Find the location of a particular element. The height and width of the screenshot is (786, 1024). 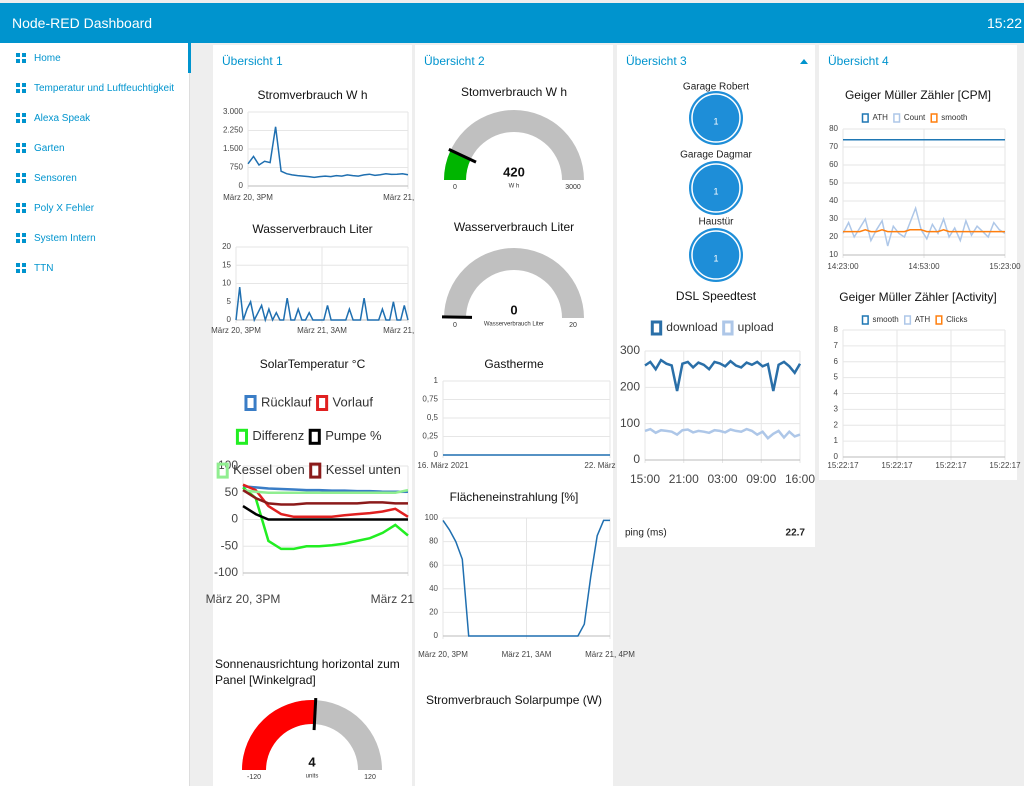

menu-item: Poly X Fehler is located at coordinates (94, 208).